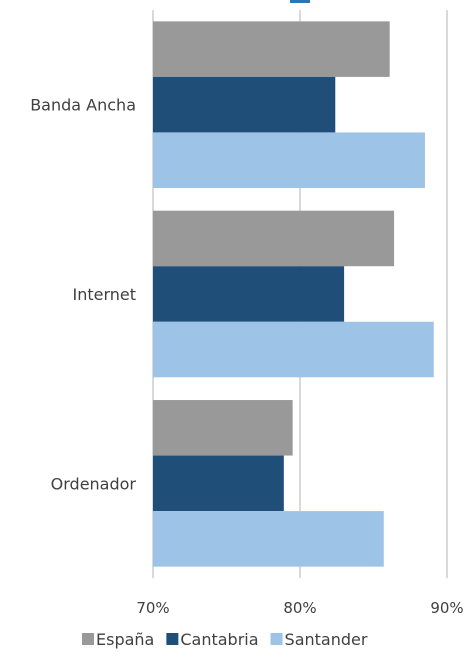 The image size is (469, 657). I want to click on bar-santander-internet, so click(293, 349).